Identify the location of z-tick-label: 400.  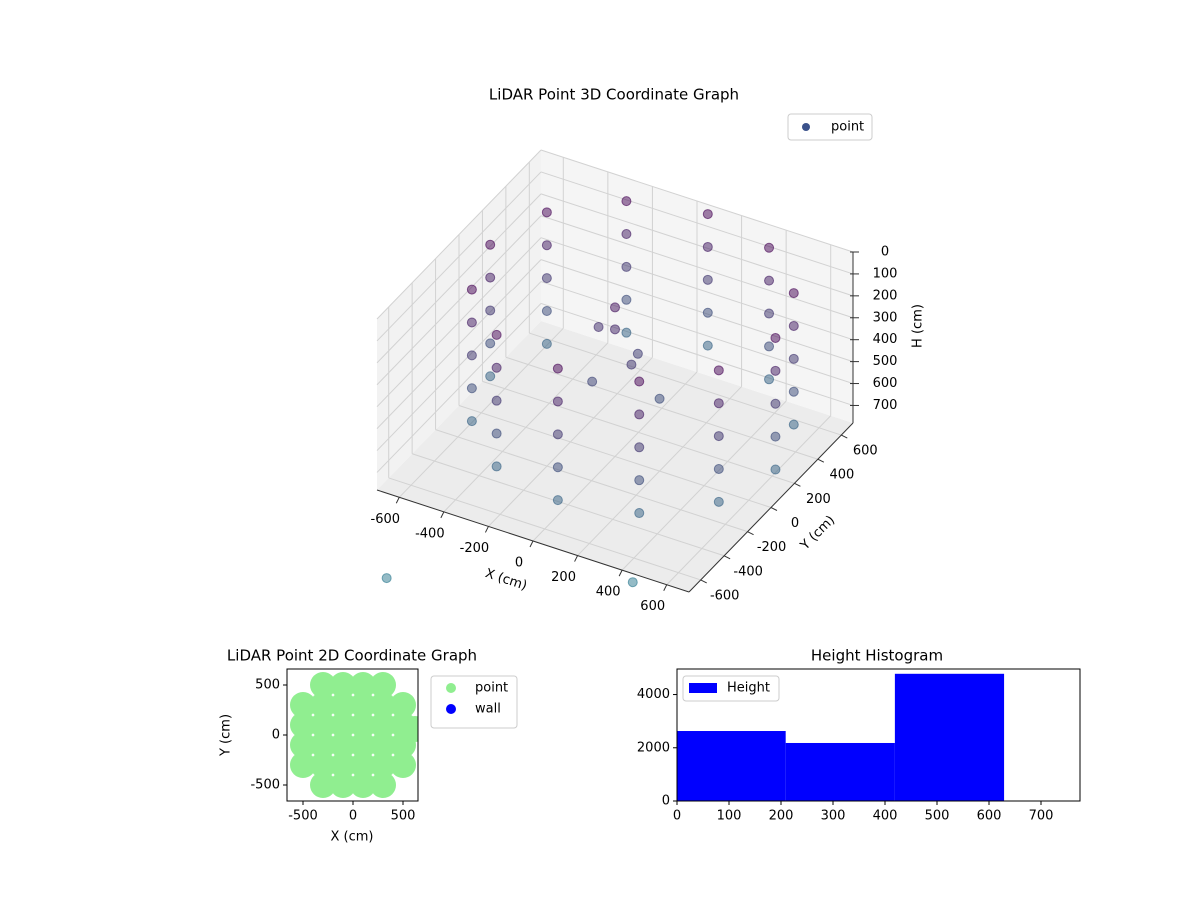
(885, 339).